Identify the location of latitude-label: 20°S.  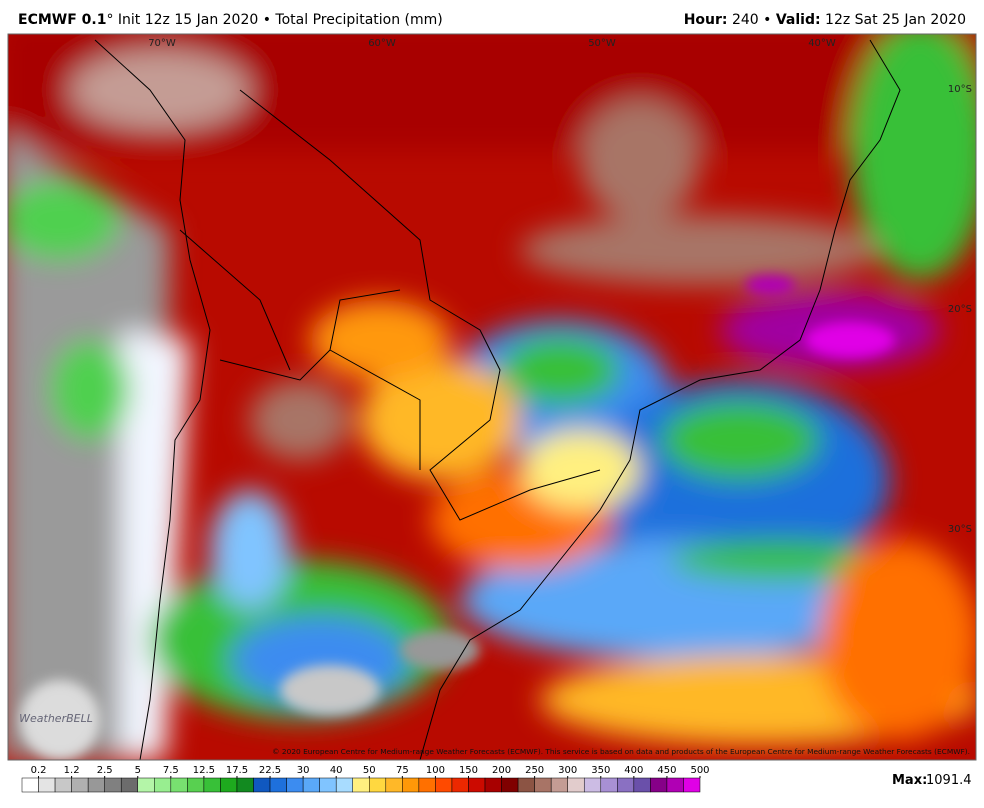
(960, 309).